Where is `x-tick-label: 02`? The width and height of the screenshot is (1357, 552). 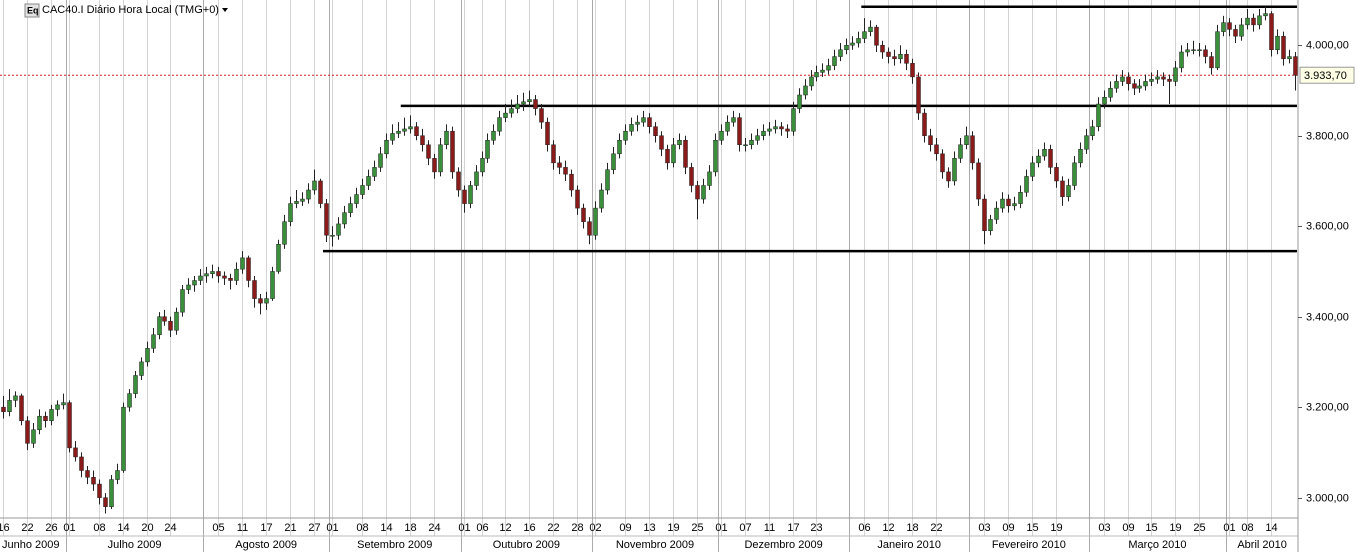 x-tick-label: 02 is located at coordinates (595, 528).